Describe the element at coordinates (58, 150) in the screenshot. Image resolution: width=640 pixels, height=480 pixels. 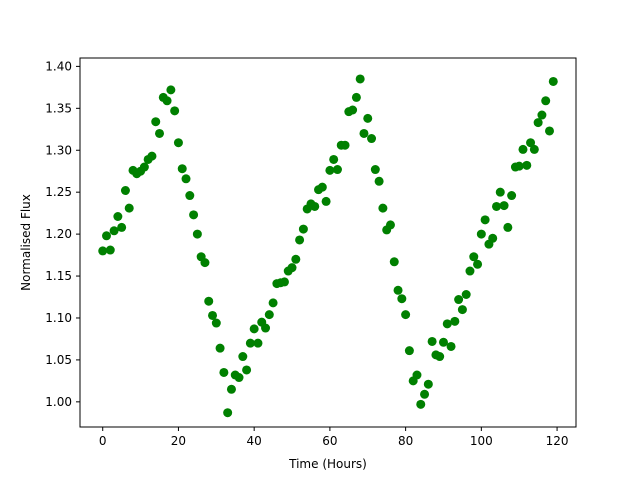
I see `y-tick-label: 1.30` at that location.